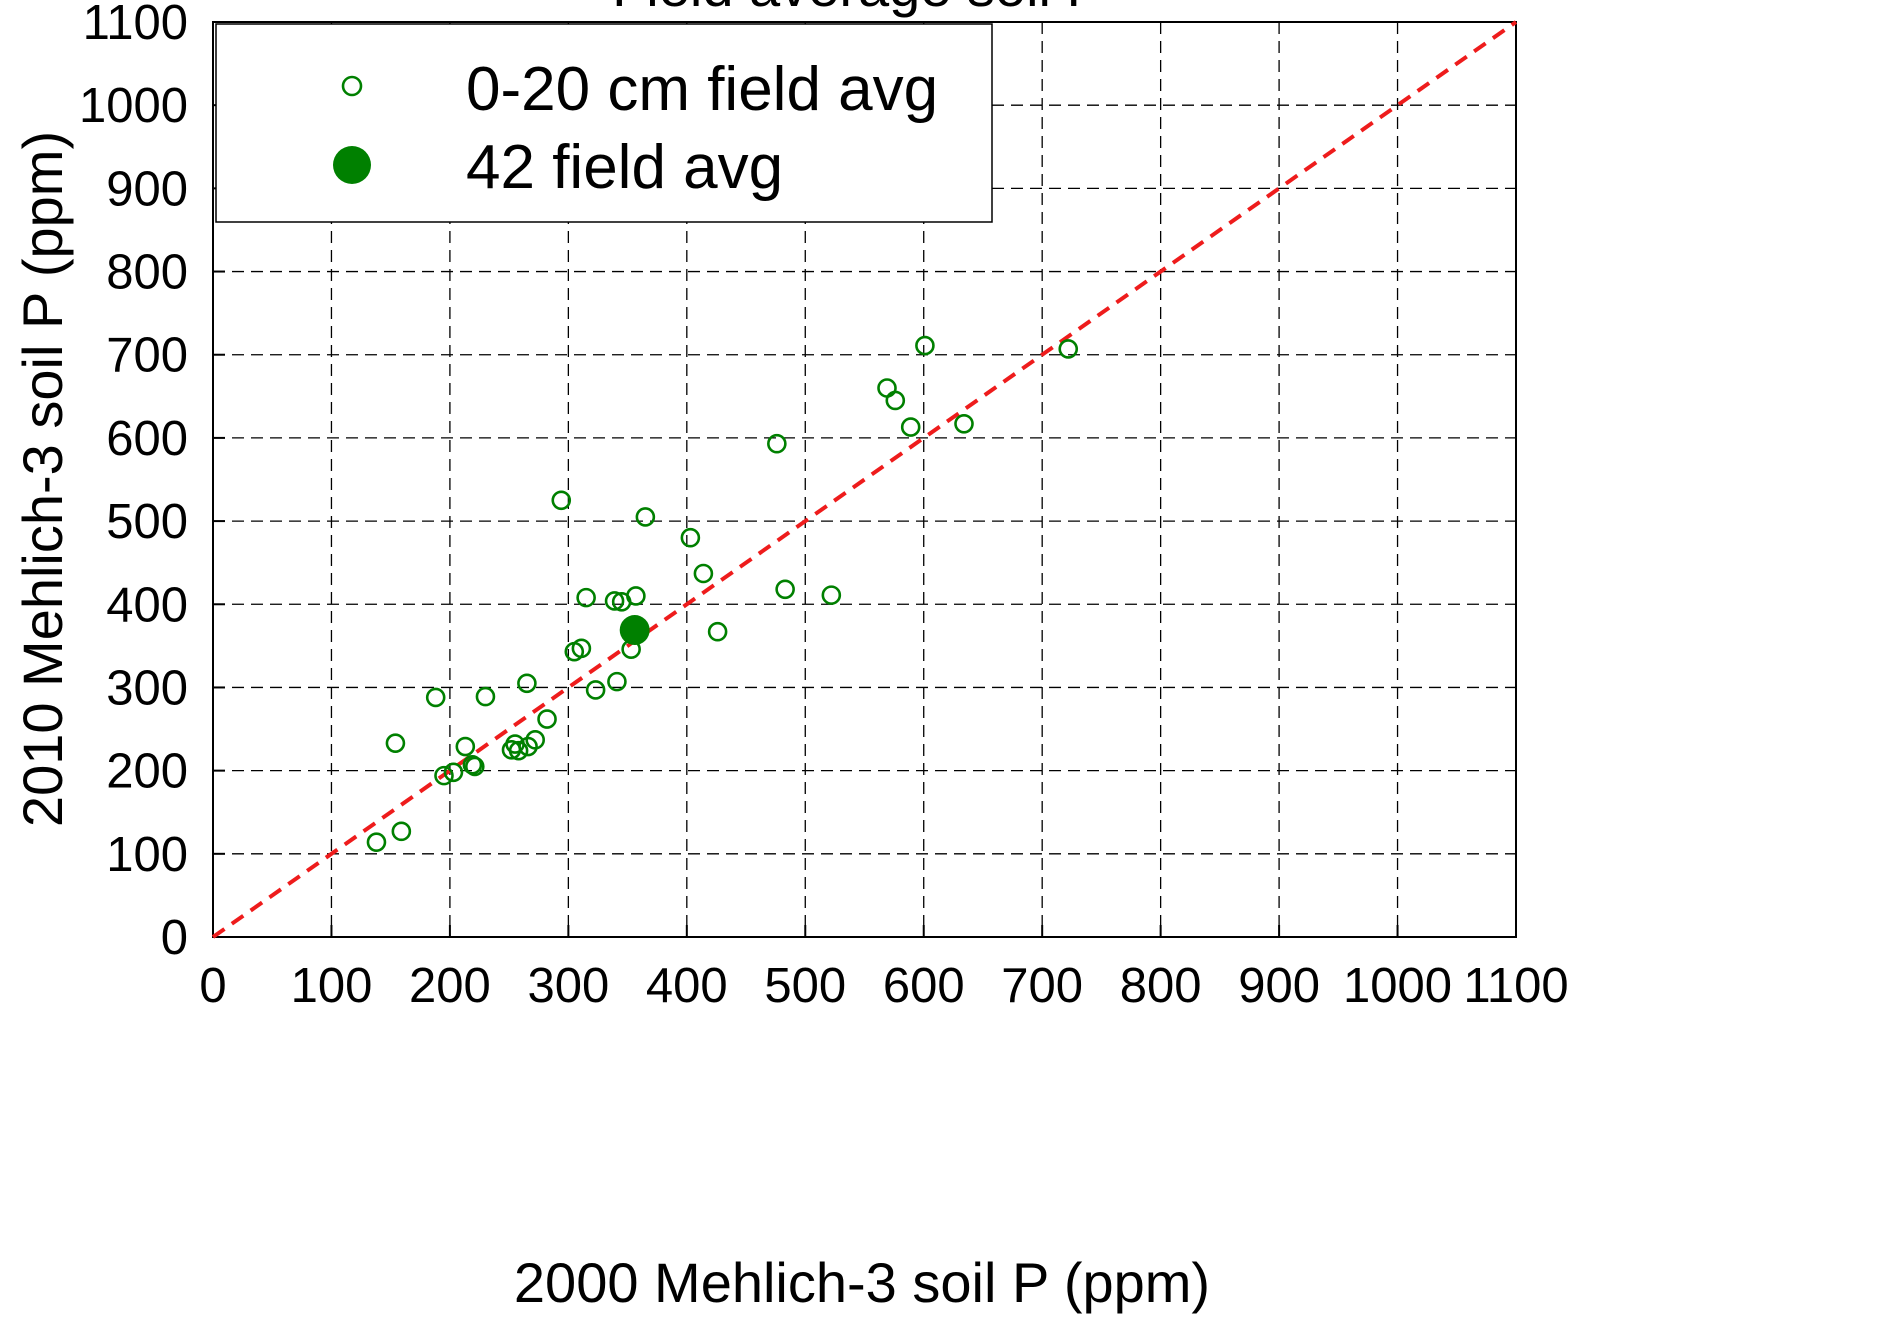 Image resolution: width=1893 pixels, height=1317 pixels. What do you see at coordinates (147, 522) in the screenshot?
I see `y-tick-label: 500` at bounding box center [147, 522].